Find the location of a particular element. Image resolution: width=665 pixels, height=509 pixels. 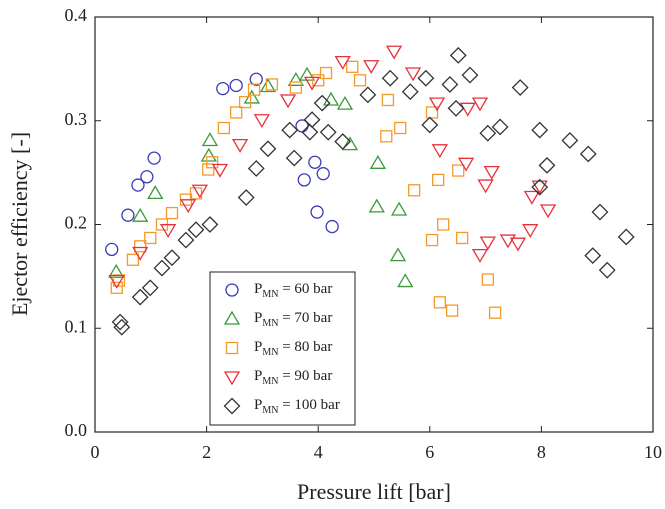

y-tick-label: 0.2 is located at coordinates (76, 223).